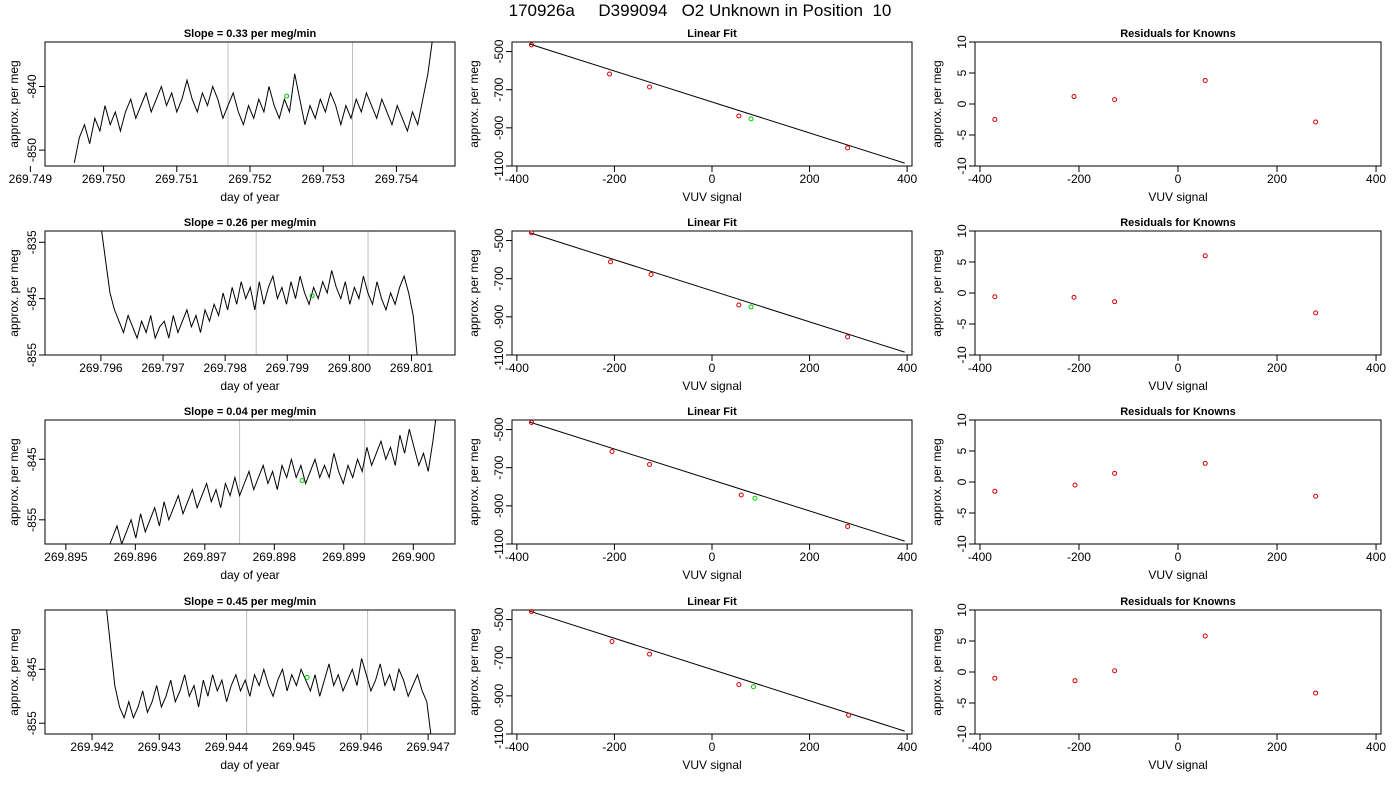 Image resolution: width=1400 pixels, height=800 pixels. I want to click on panel-4-plot-frame, so click(250, 293).